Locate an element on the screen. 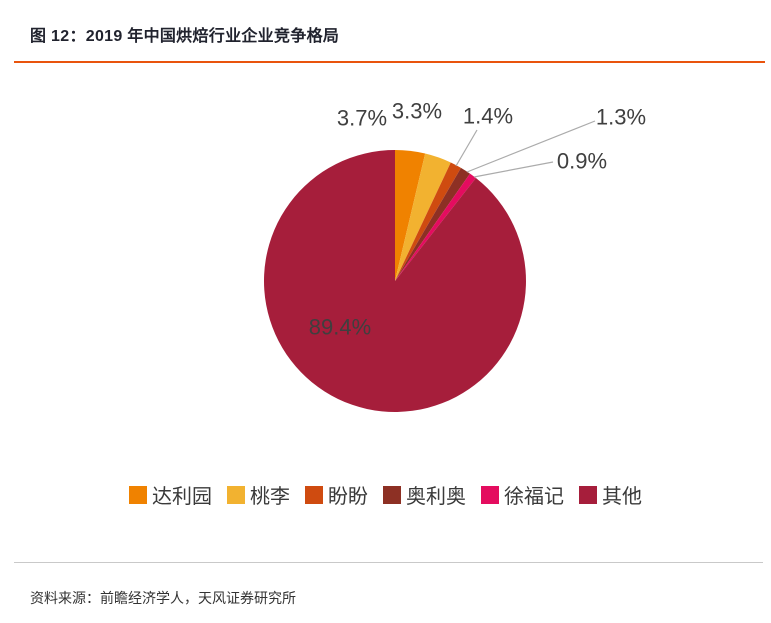 The image size is (771, 623). source-note: 资料来源：前瞻经济学人，天风证券研究所 is located at coordinates (163, 598).